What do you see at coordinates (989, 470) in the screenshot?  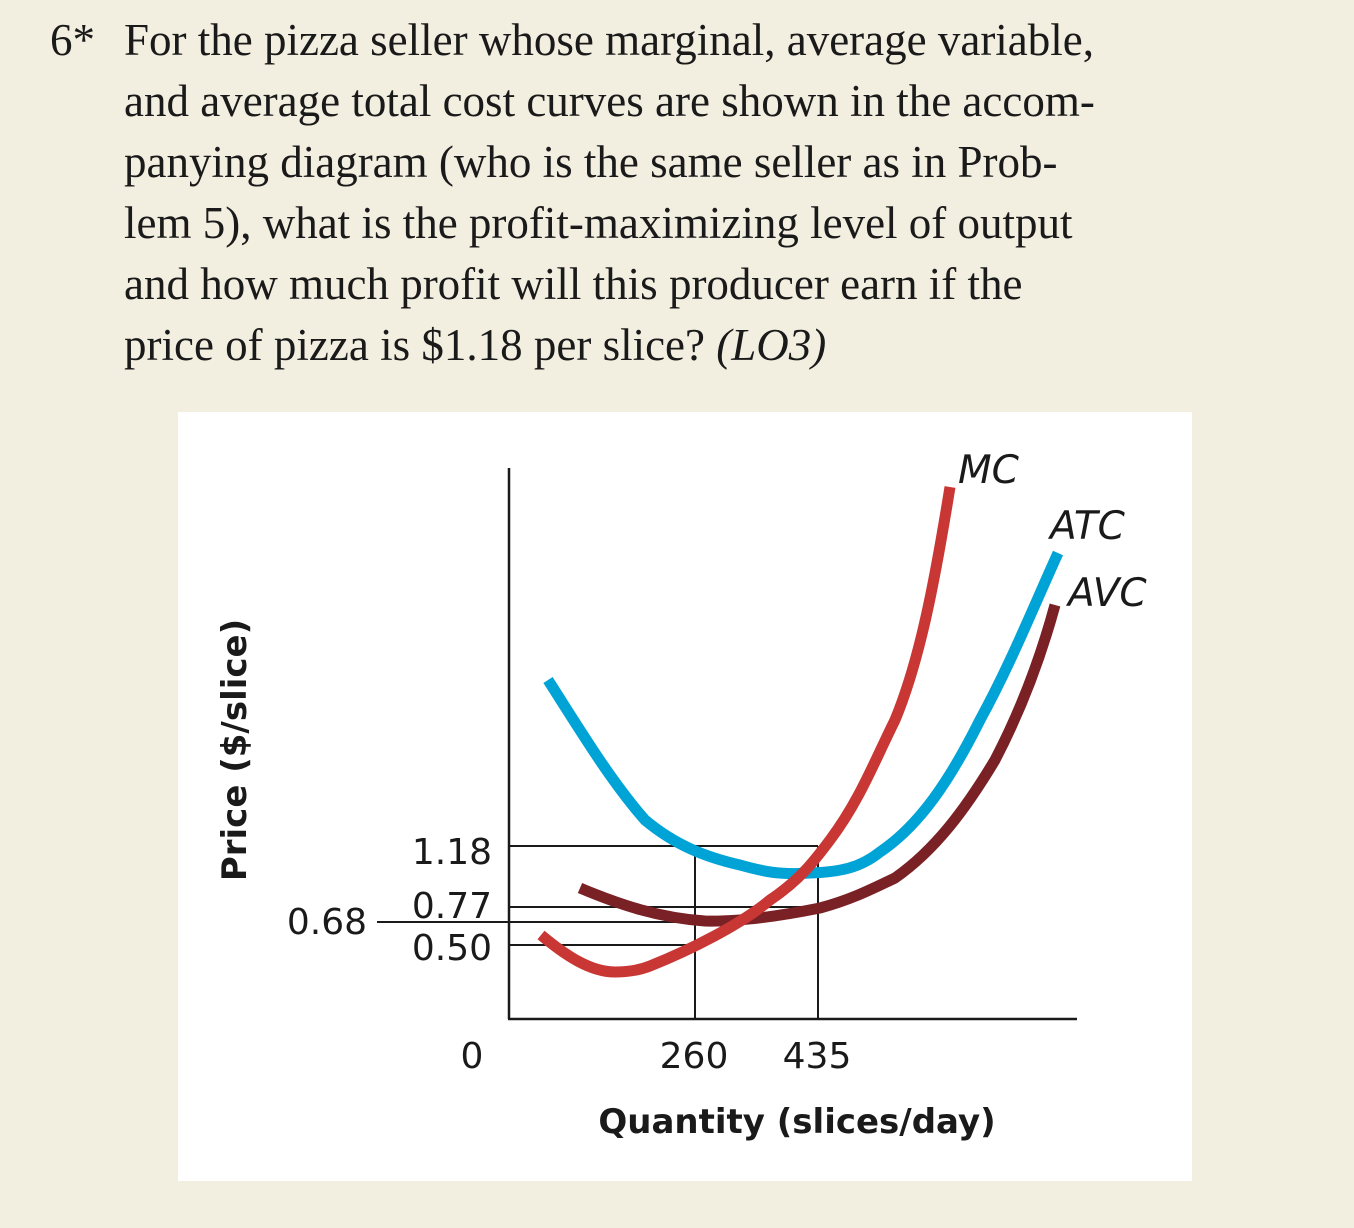 I see `mc-label: MC` at bounding box center [989, 470].